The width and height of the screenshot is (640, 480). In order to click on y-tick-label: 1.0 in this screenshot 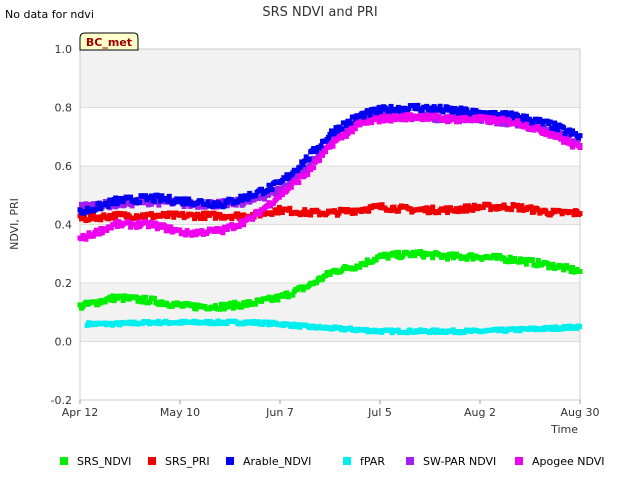, I will do `click(64, 49)`.